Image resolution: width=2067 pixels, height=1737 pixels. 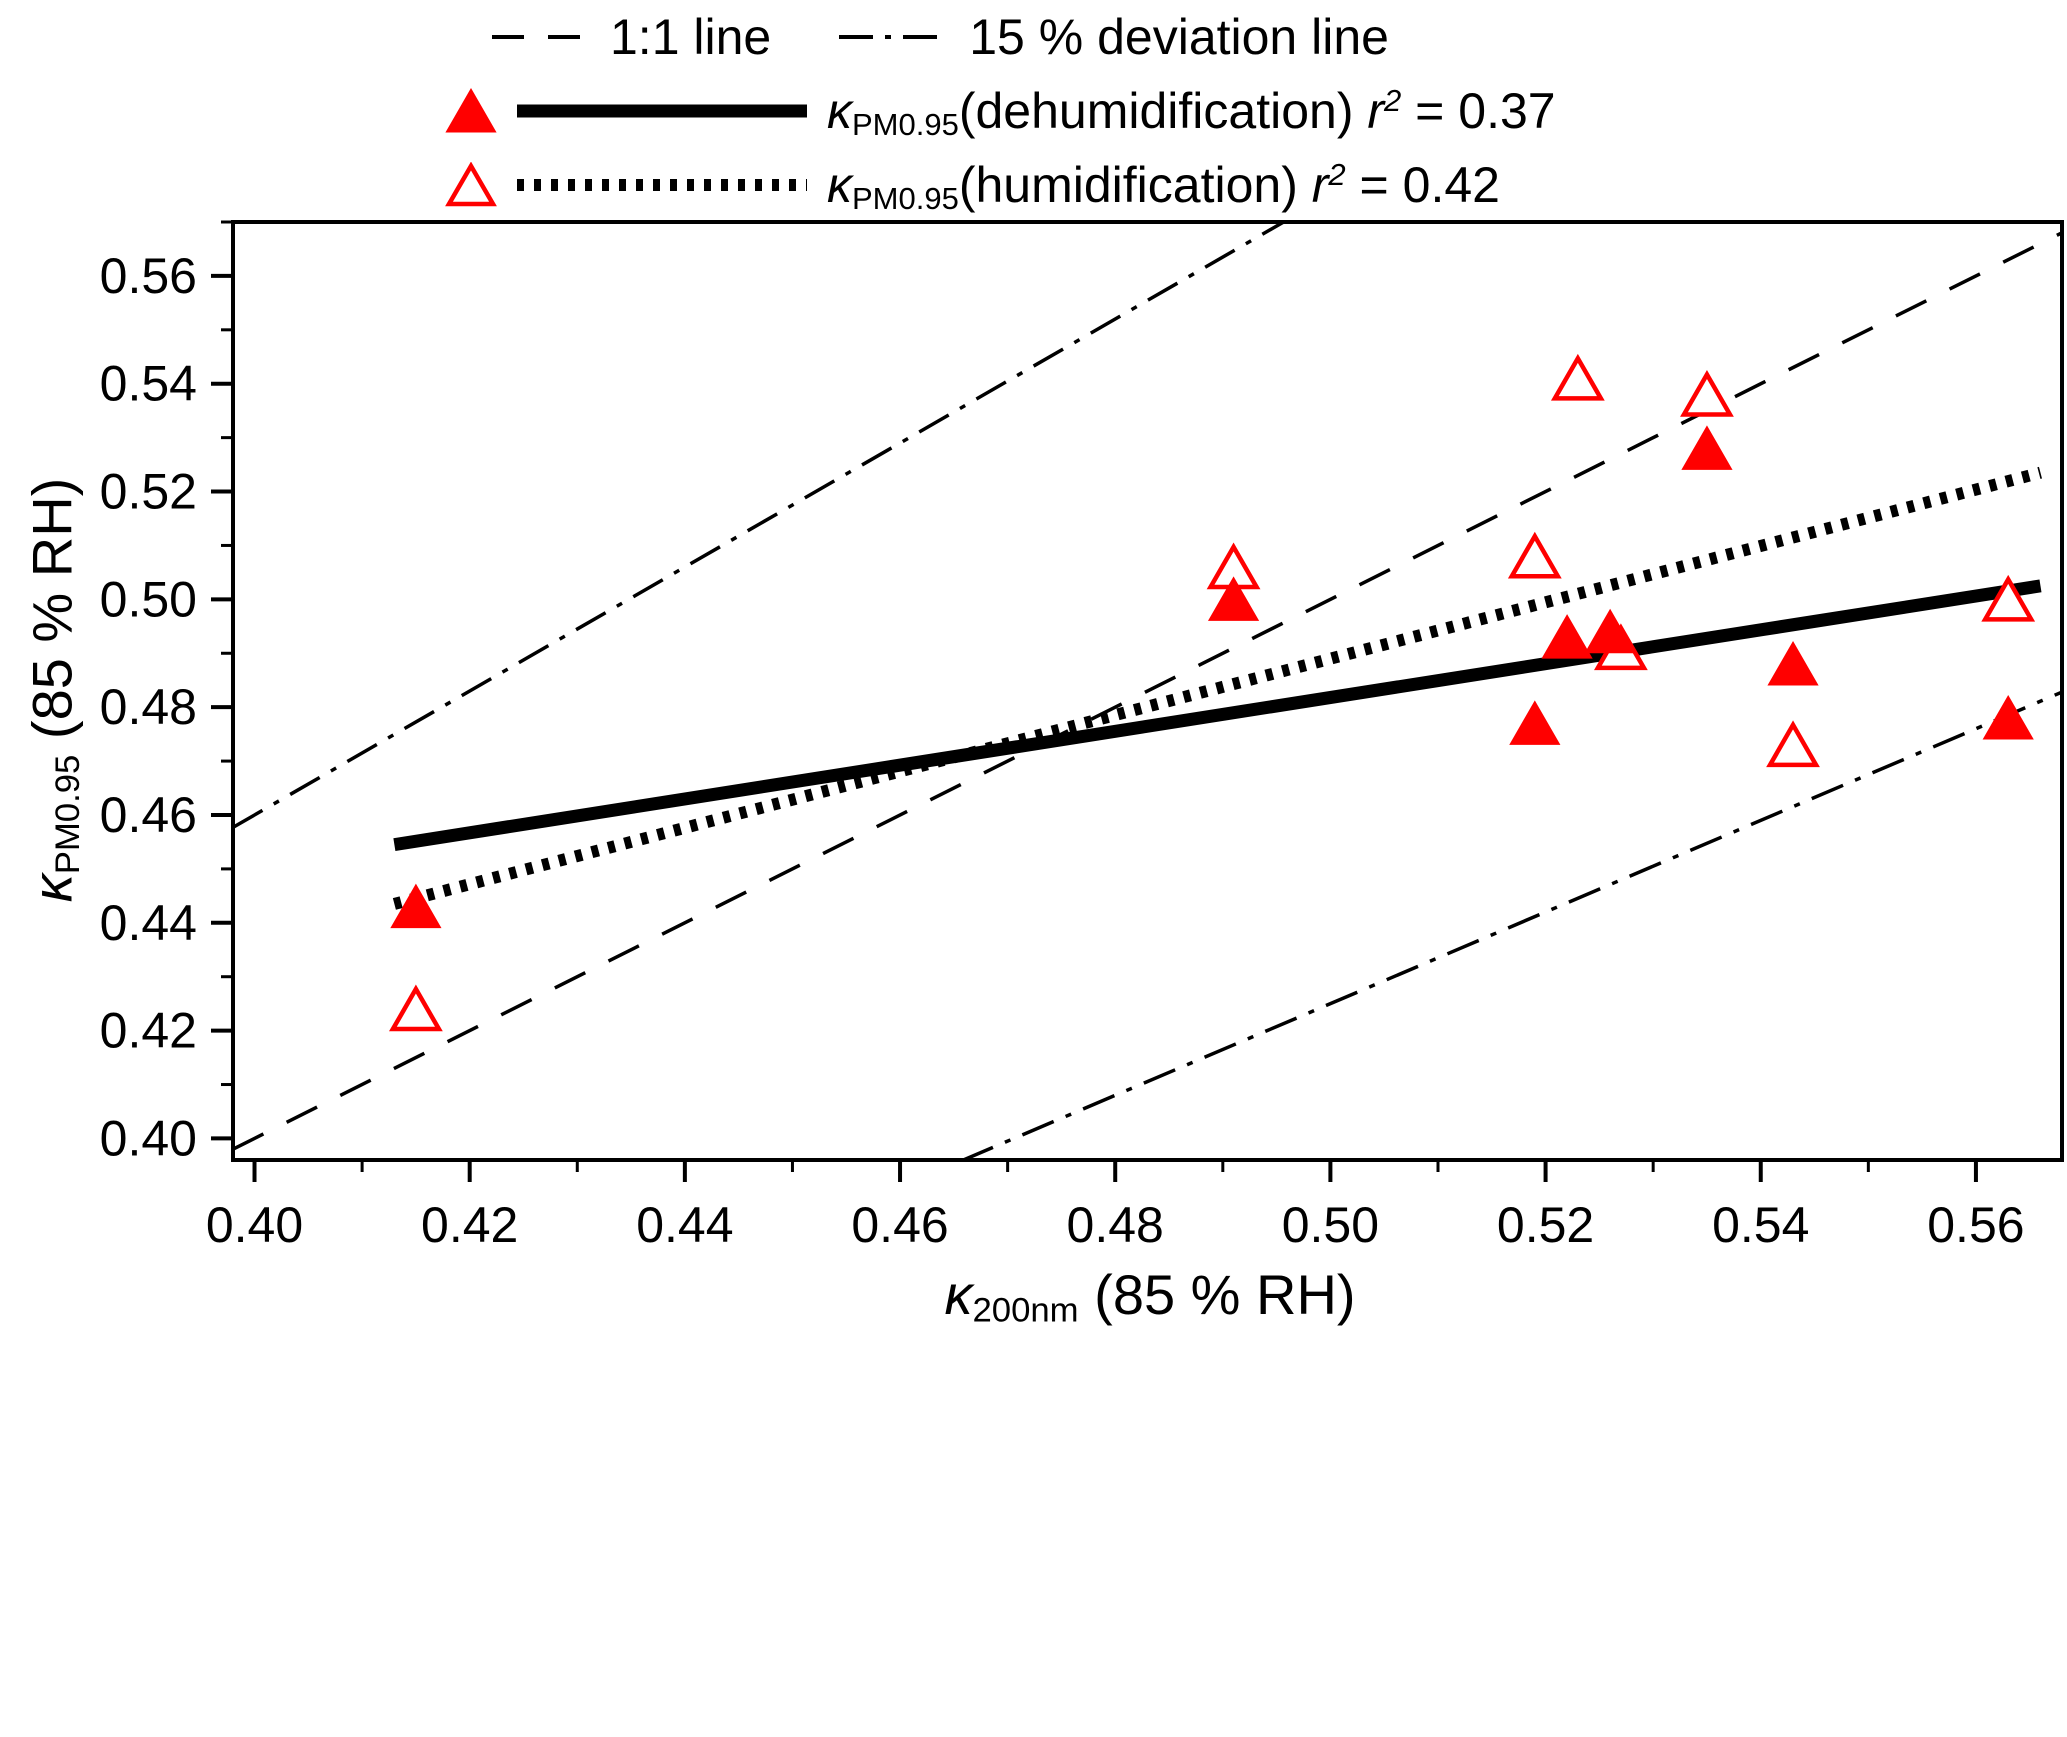 I want to click on x-tick-label: 0.48, so click(x=1115, y=1225).